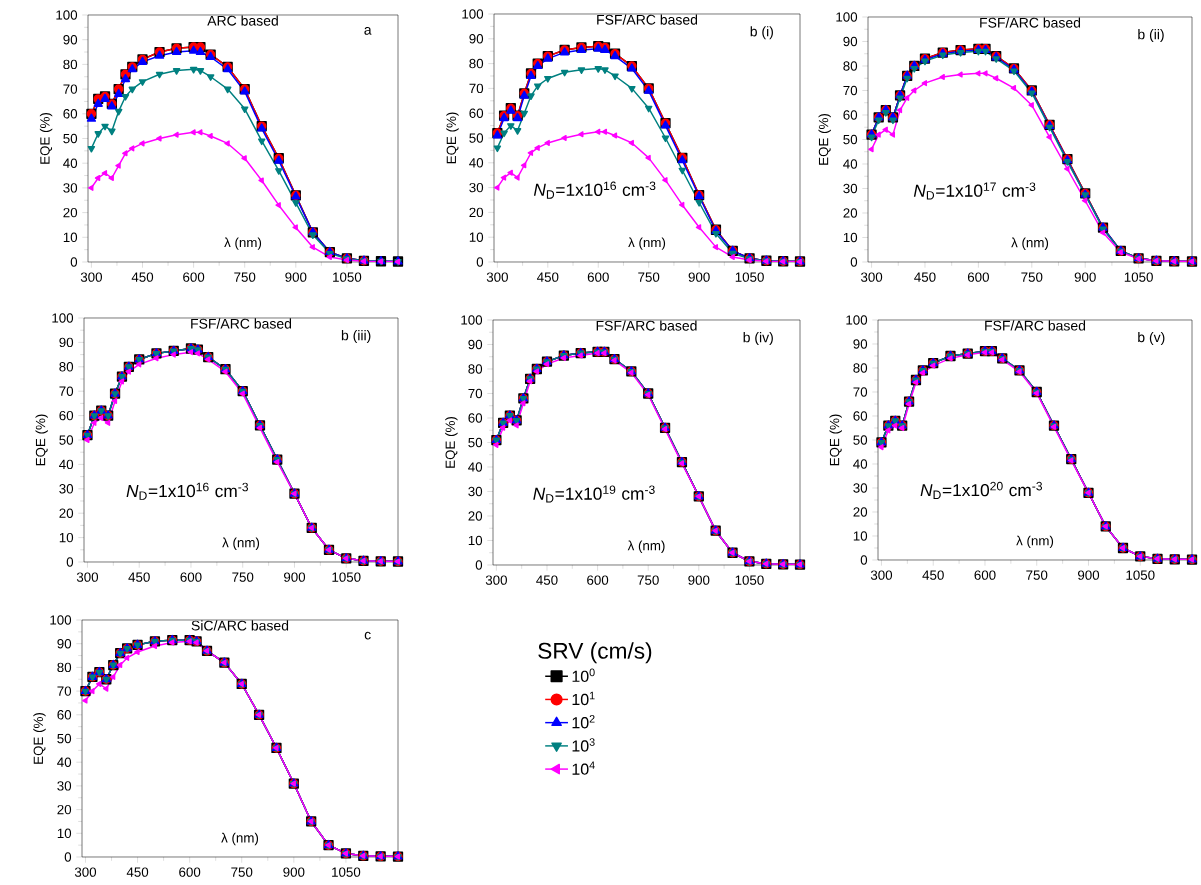 This screenshot has width=1201, height=885. Describe the element at coordinates (240, 625) in the screenshot. I see `chart-title: SiC/ARC based` at that location.